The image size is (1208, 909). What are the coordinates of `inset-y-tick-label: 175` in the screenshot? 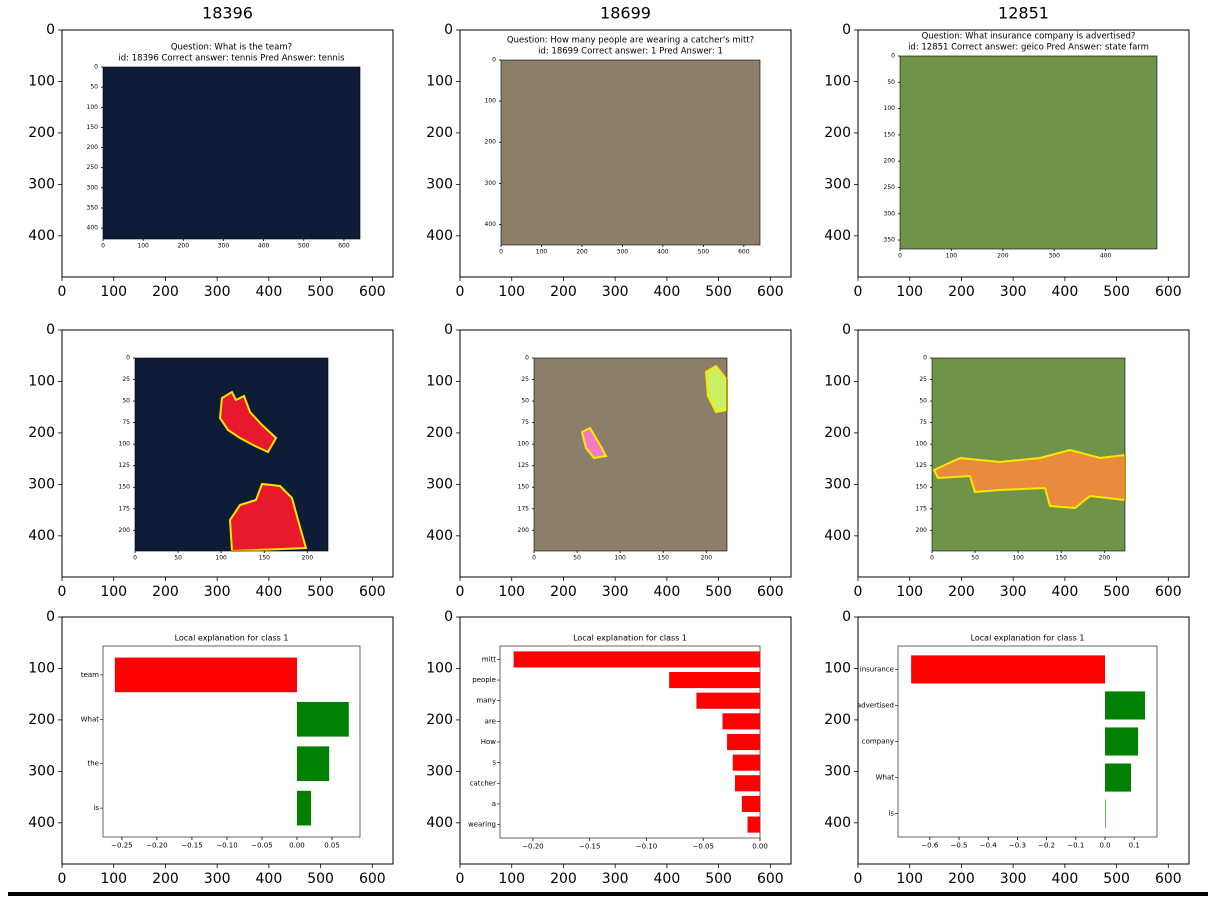 It's located at (125, 508).